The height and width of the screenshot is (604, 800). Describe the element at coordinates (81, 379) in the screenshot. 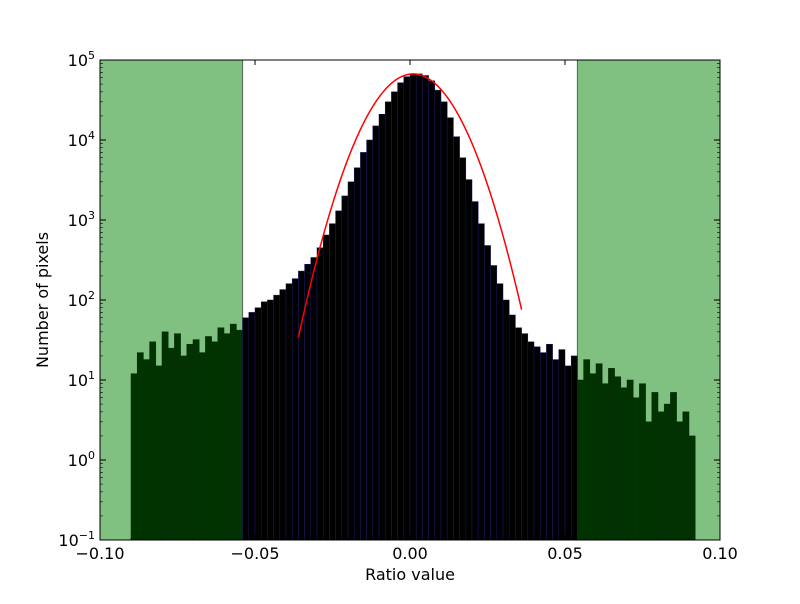

I see `y-tick-label: 10¹` at that location.